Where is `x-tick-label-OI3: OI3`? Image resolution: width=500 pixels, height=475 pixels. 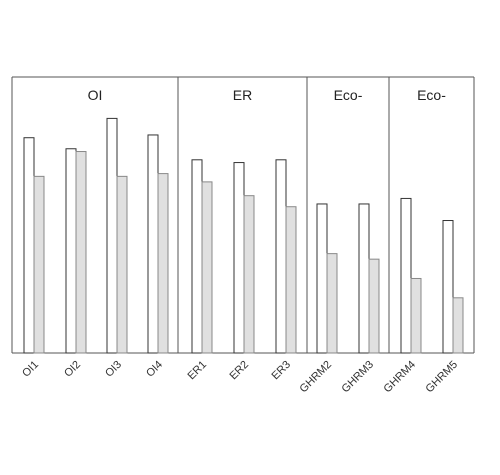
x-tick-label-OI3: OI3 is located at coordinates (113, 369).